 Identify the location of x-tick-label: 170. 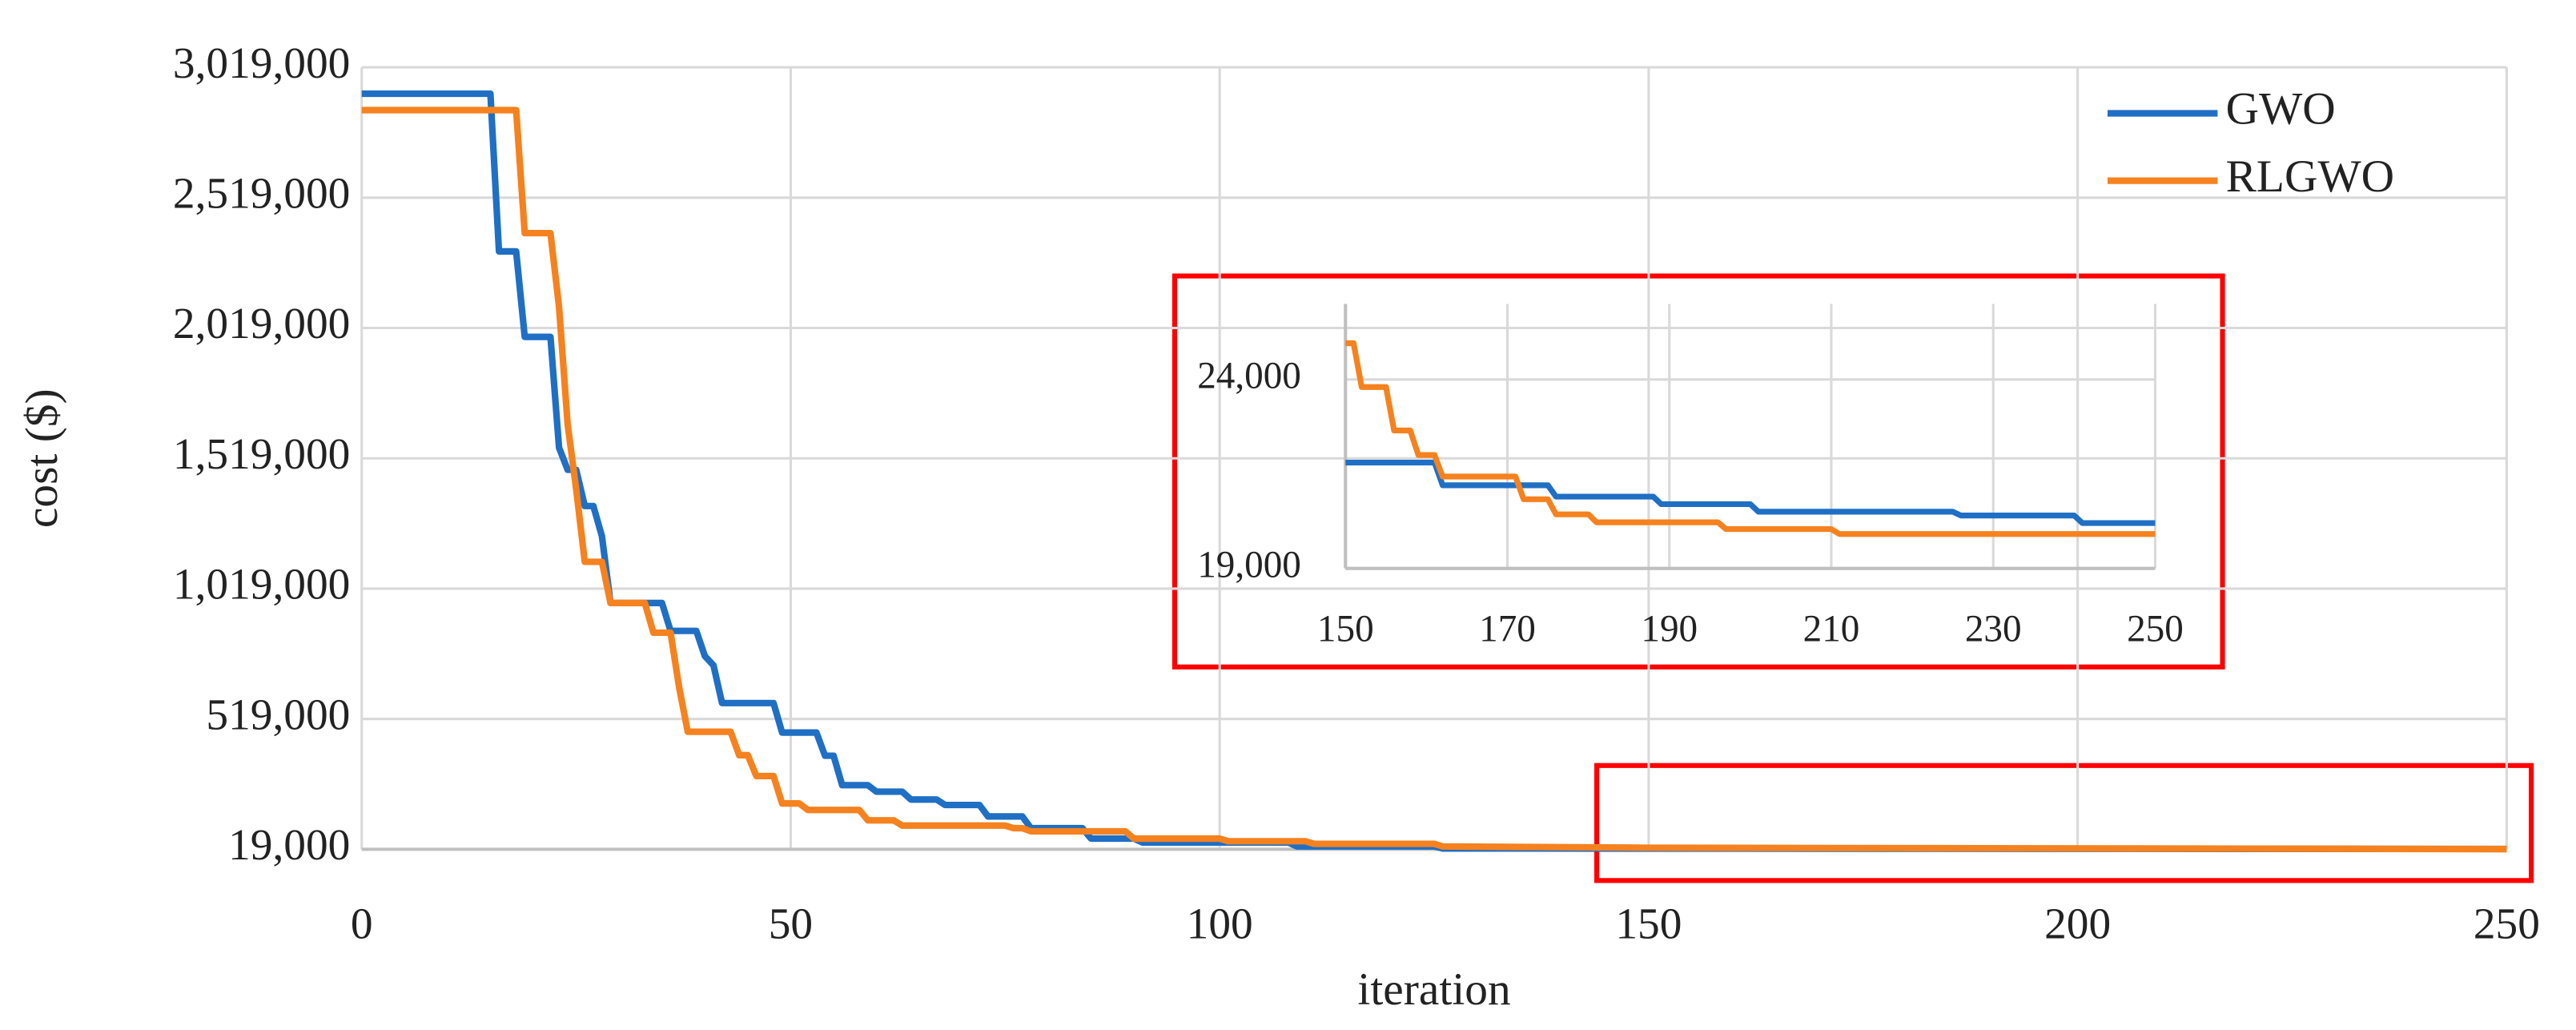
(1507, 629).